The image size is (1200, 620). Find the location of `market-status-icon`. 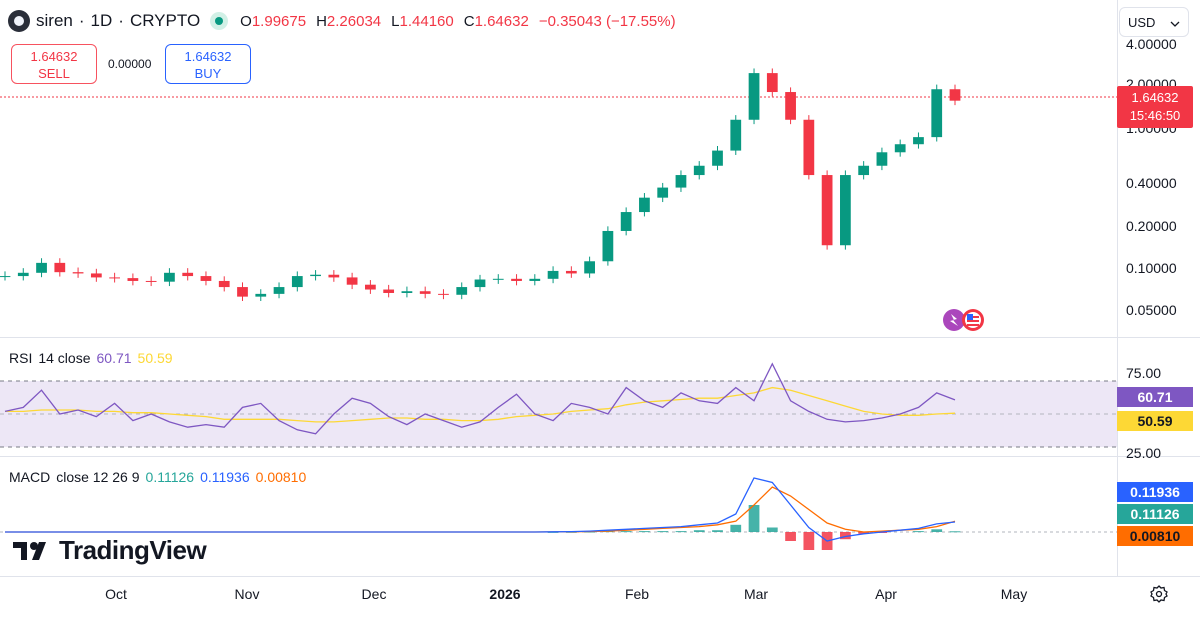

market-status-icon is located at coordinates (219, 21).